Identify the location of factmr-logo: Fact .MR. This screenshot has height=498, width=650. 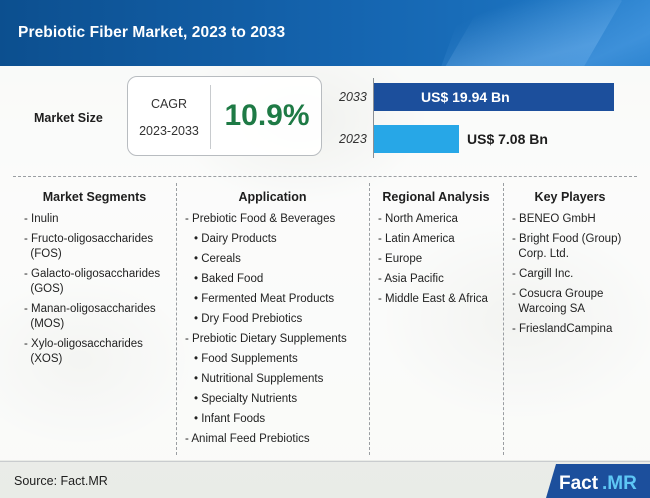
(598, 481).